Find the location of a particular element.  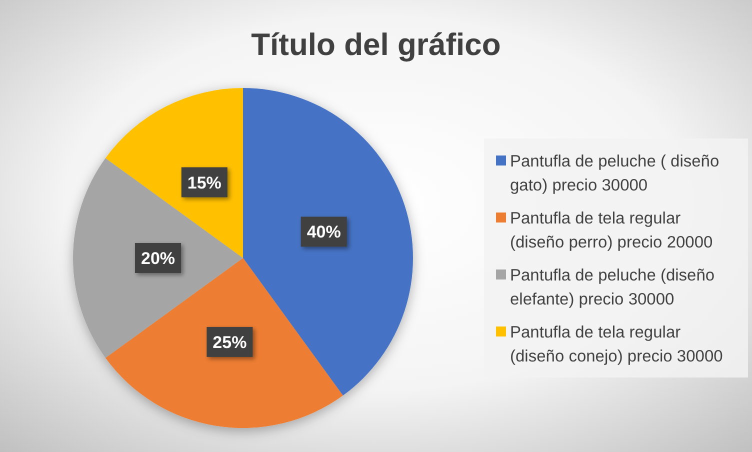

legend-label: Pantufla de tela regular (diseño conejo) precio 30000 is located at coordinates (616, 345).